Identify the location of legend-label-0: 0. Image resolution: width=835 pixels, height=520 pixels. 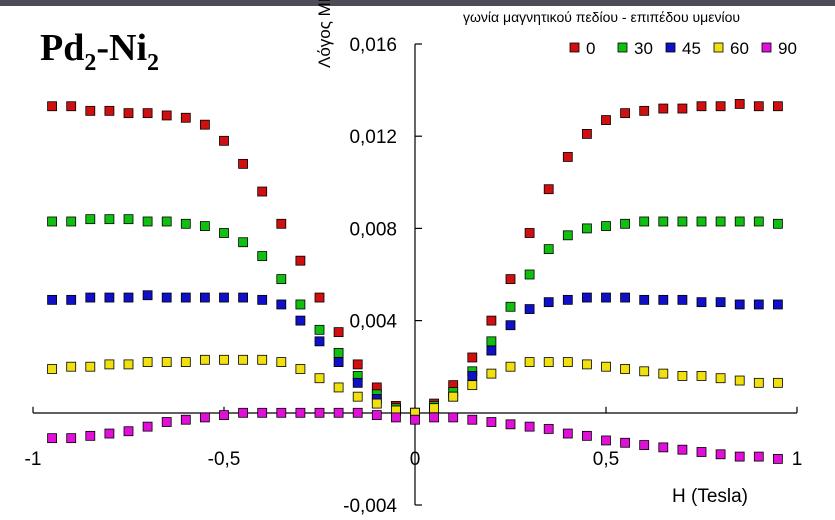
(590, 48).